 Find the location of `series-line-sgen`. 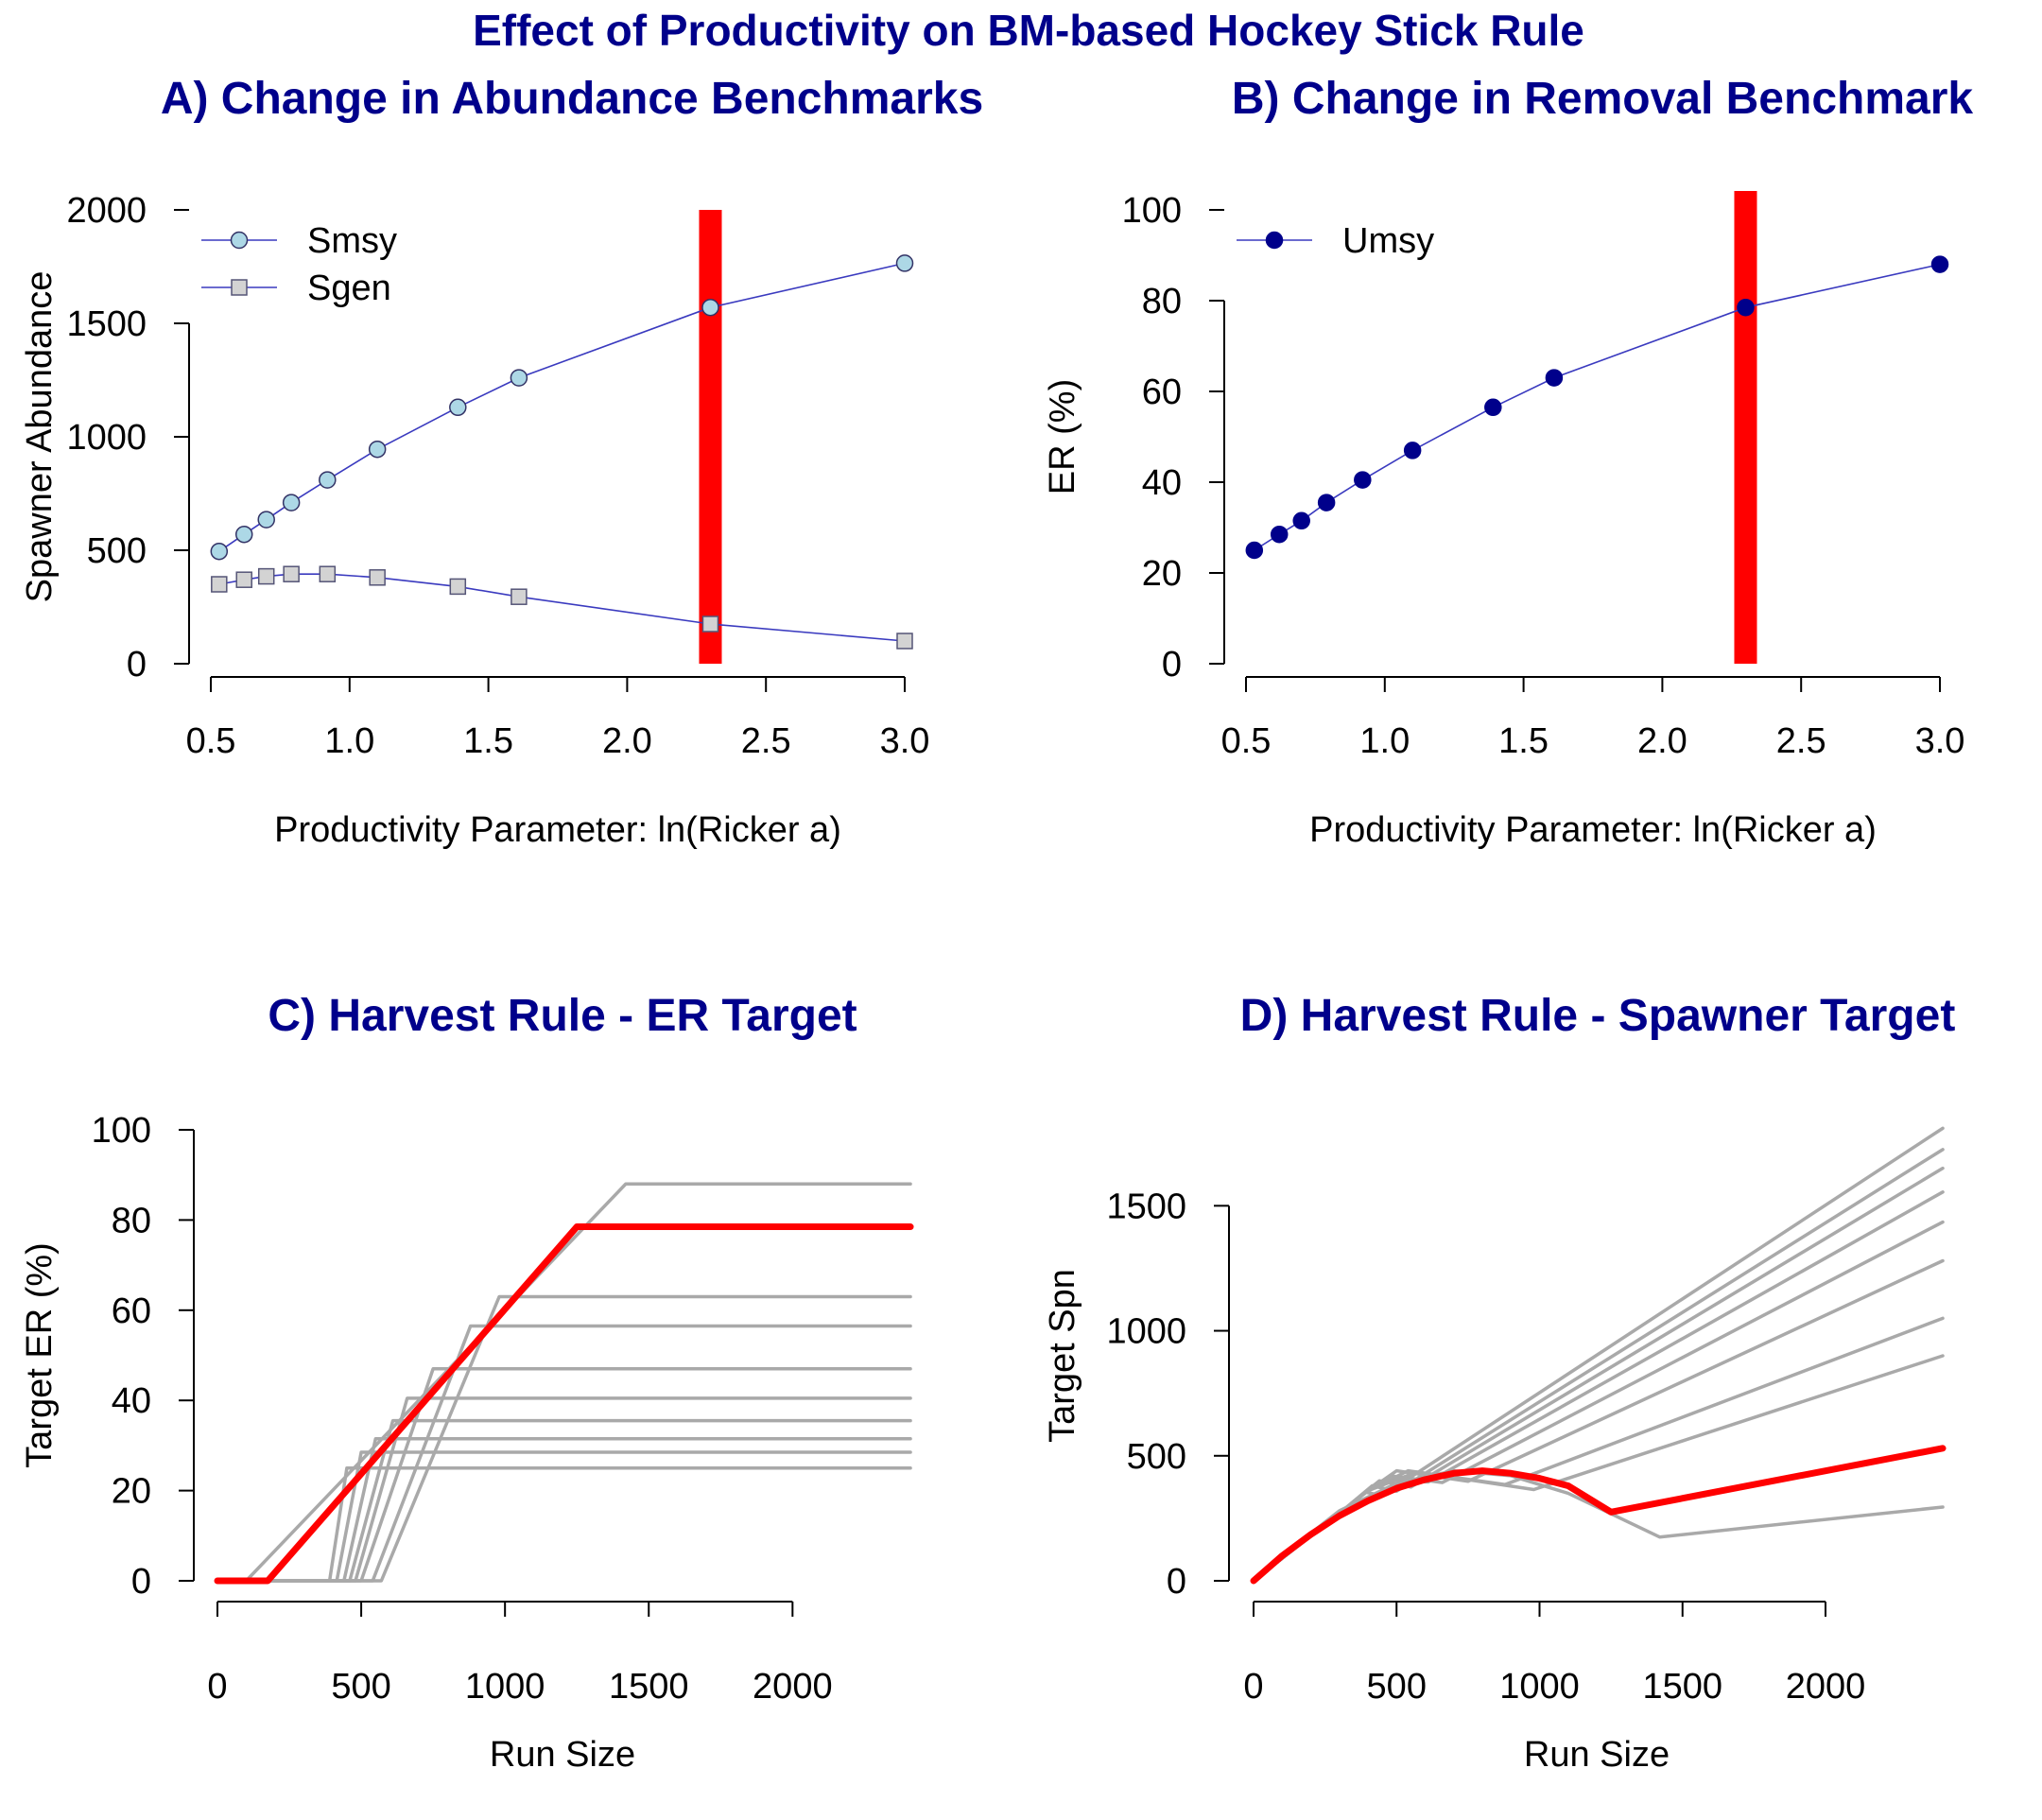

series-line-sgen is located at coordinates (562, 607).